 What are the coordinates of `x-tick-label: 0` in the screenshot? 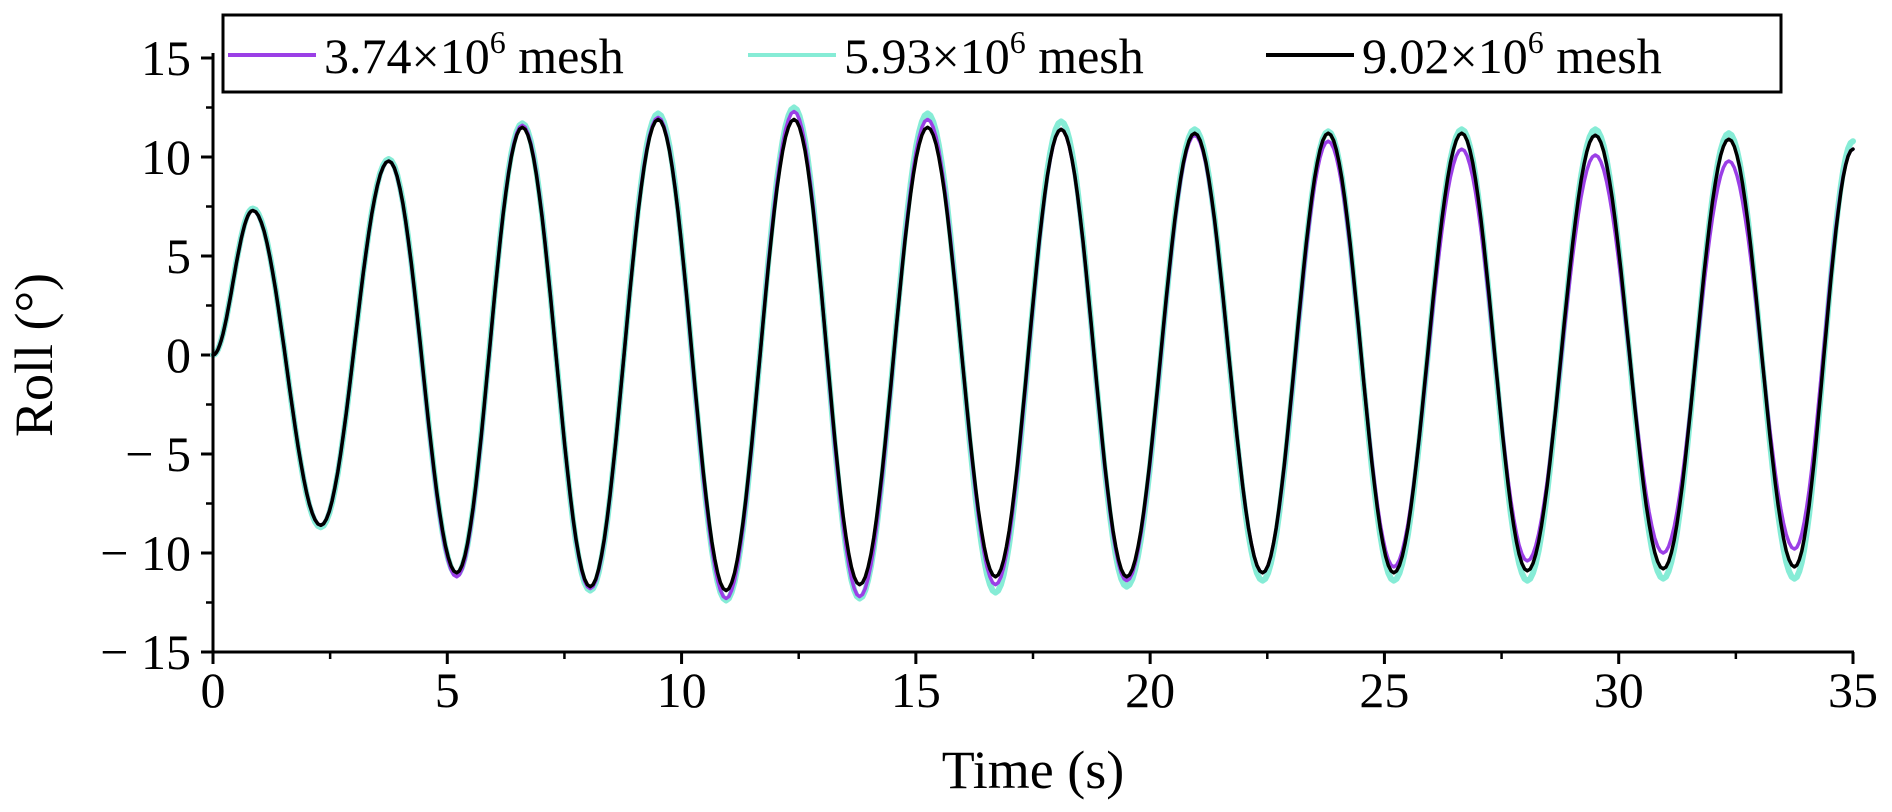 It's located at (213, 690).